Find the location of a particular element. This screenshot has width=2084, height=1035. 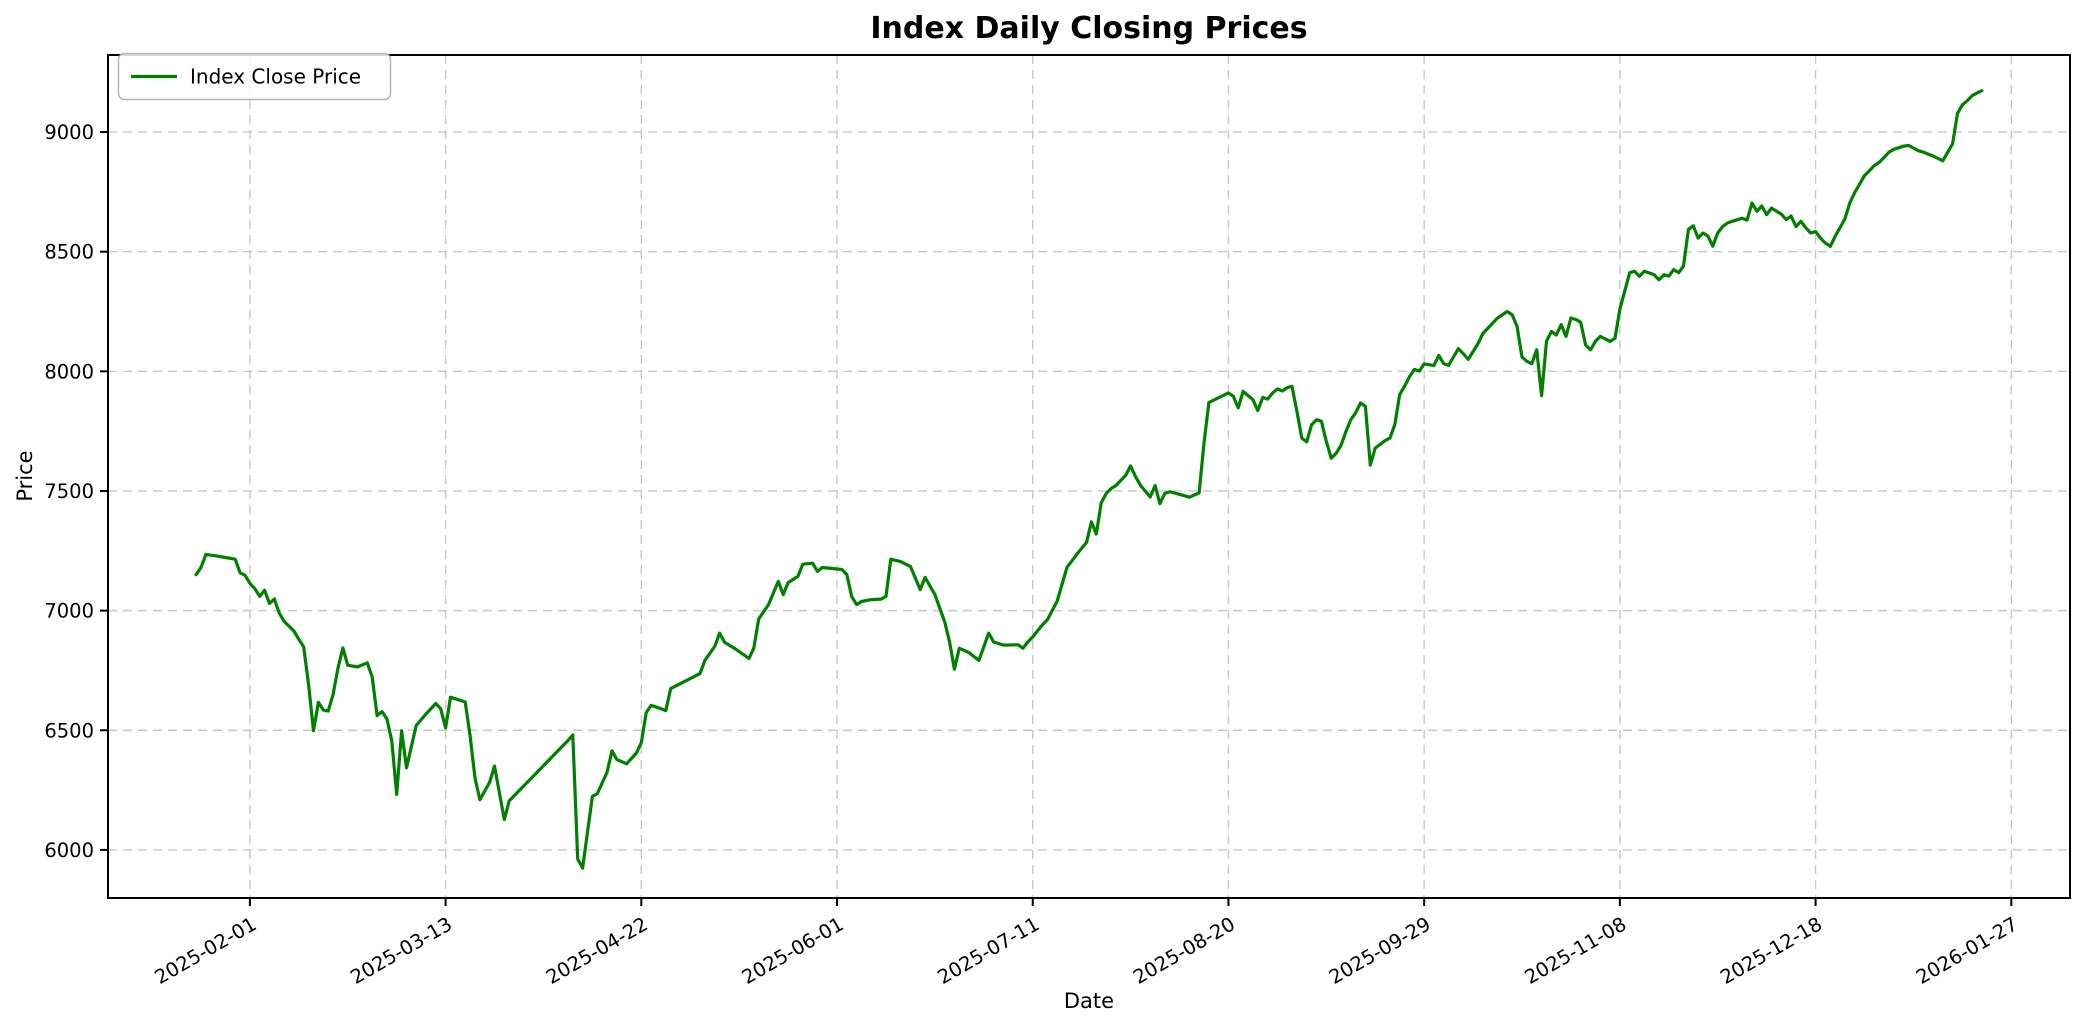

x-tick-label: 2025-09-29 is located at coordinates (1380, 950).